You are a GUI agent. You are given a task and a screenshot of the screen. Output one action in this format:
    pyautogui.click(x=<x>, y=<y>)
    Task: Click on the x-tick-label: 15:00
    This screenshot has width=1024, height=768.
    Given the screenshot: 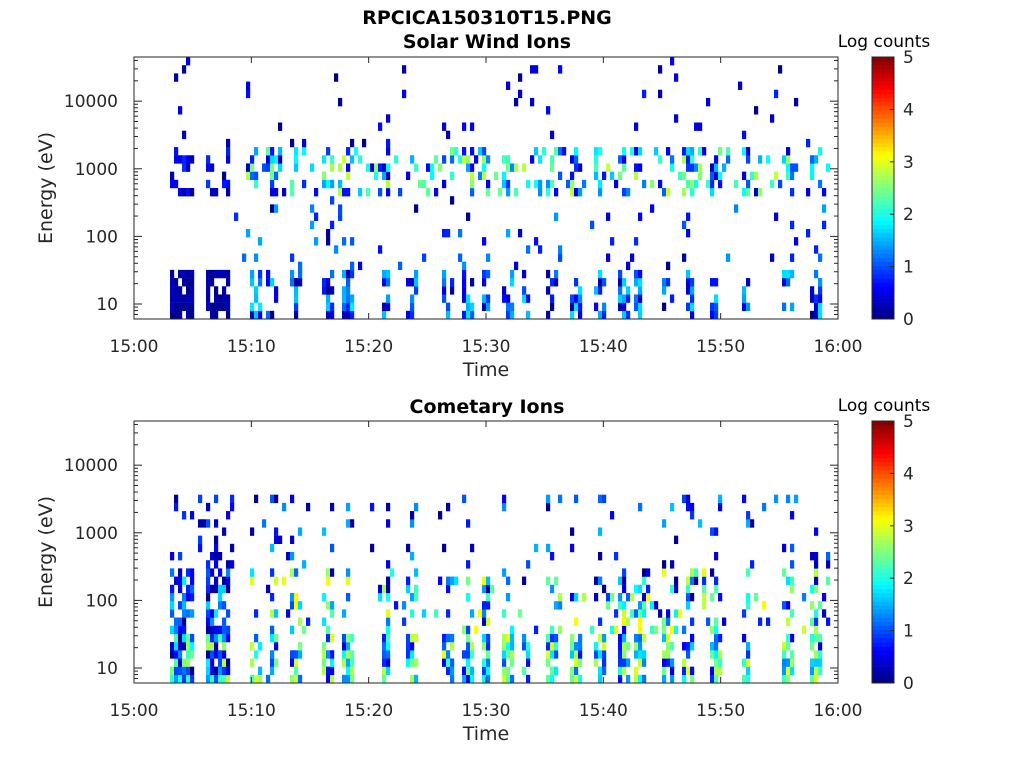 What is the action you would take?
    pyautogui.click(x=134, y=347)
    